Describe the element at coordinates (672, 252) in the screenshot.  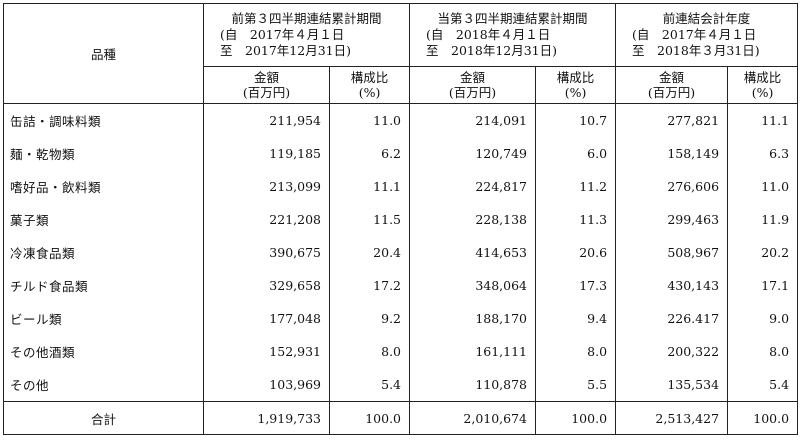
I see `amount-cell: 508,967` at that location.